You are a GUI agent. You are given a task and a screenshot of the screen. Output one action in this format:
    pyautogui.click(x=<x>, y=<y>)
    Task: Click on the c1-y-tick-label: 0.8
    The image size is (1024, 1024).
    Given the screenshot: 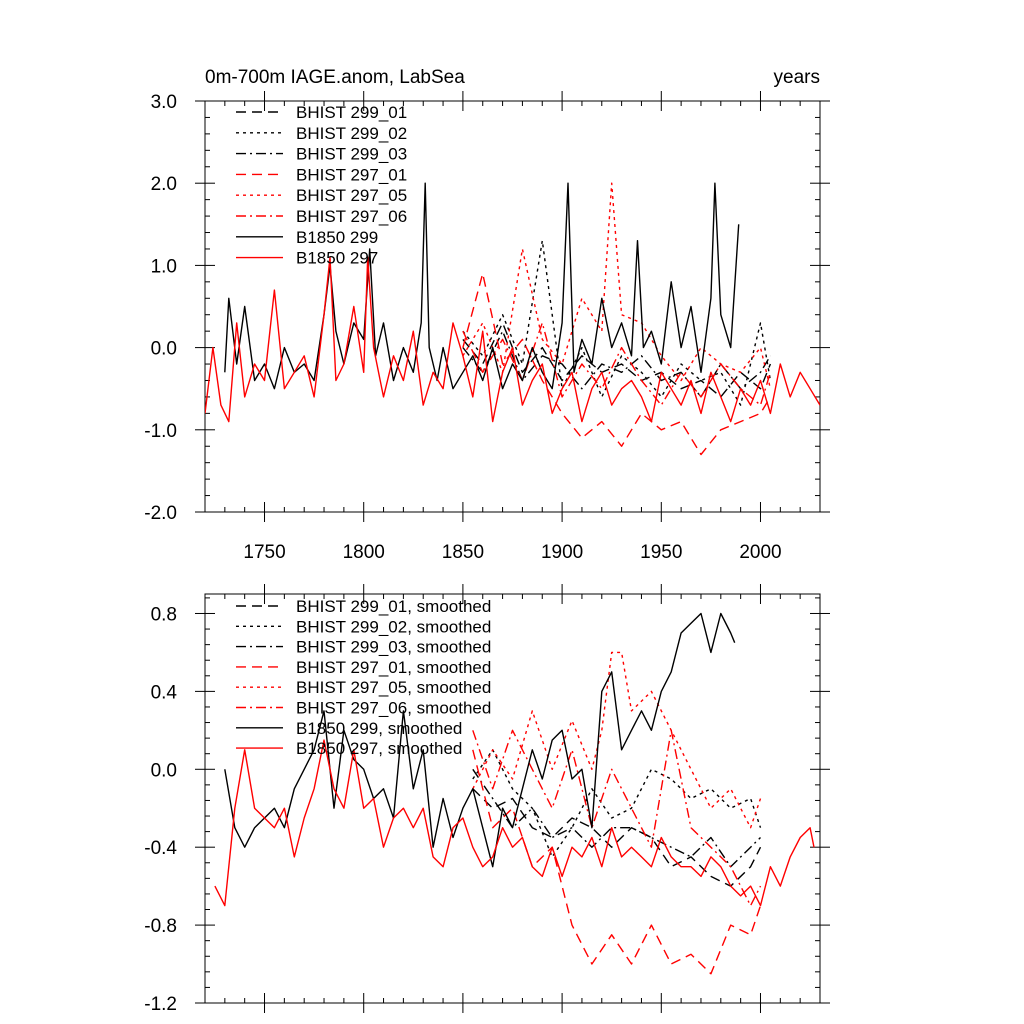 What is the action you would take?
    pyautogui.click(x=164, y=614)
    